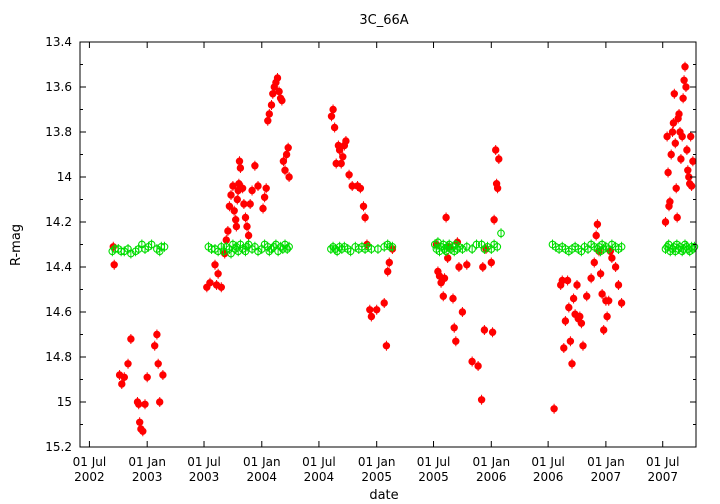 The height and width of the screenshot is (504, 720). What do you see at coordinates (383, 20) in the screenshot?
I see `chart-title: 3C_66A` at bounding box center [383, 20].